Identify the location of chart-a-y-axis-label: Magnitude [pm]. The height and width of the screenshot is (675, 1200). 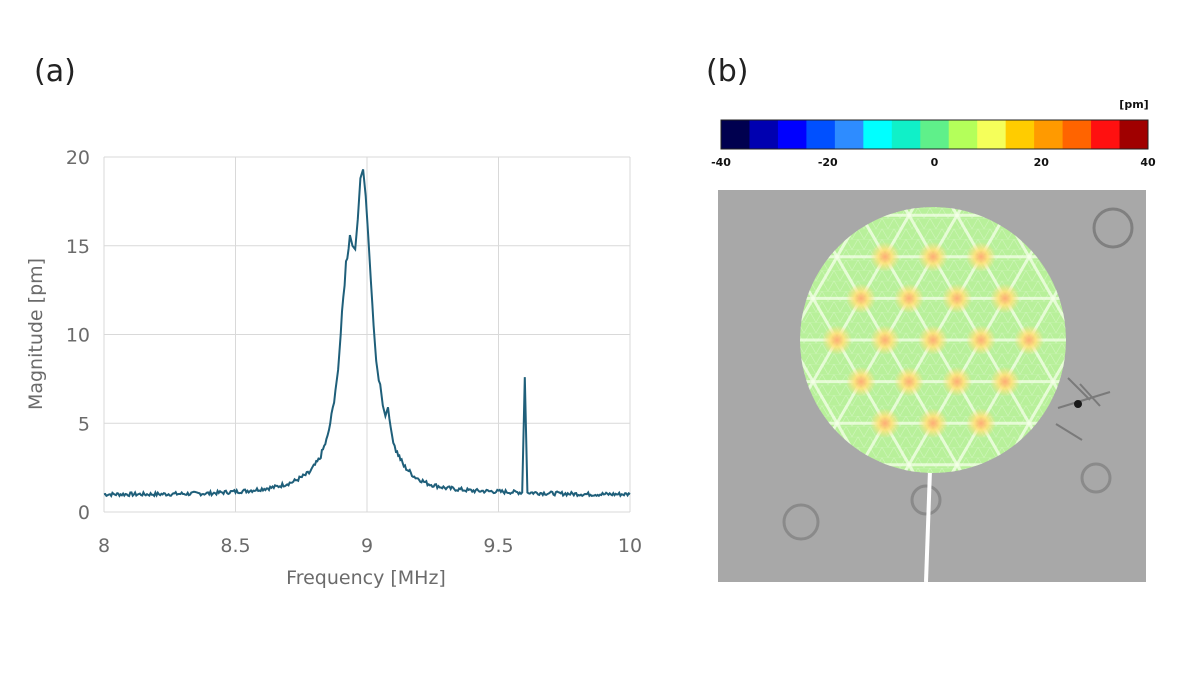
(36, 334).